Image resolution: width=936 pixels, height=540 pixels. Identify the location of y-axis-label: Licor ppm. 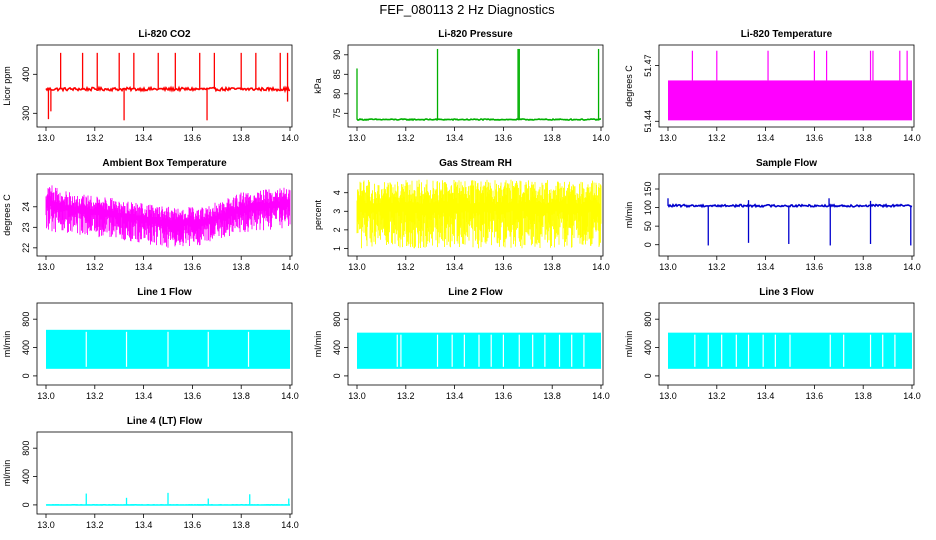
(7, 86).